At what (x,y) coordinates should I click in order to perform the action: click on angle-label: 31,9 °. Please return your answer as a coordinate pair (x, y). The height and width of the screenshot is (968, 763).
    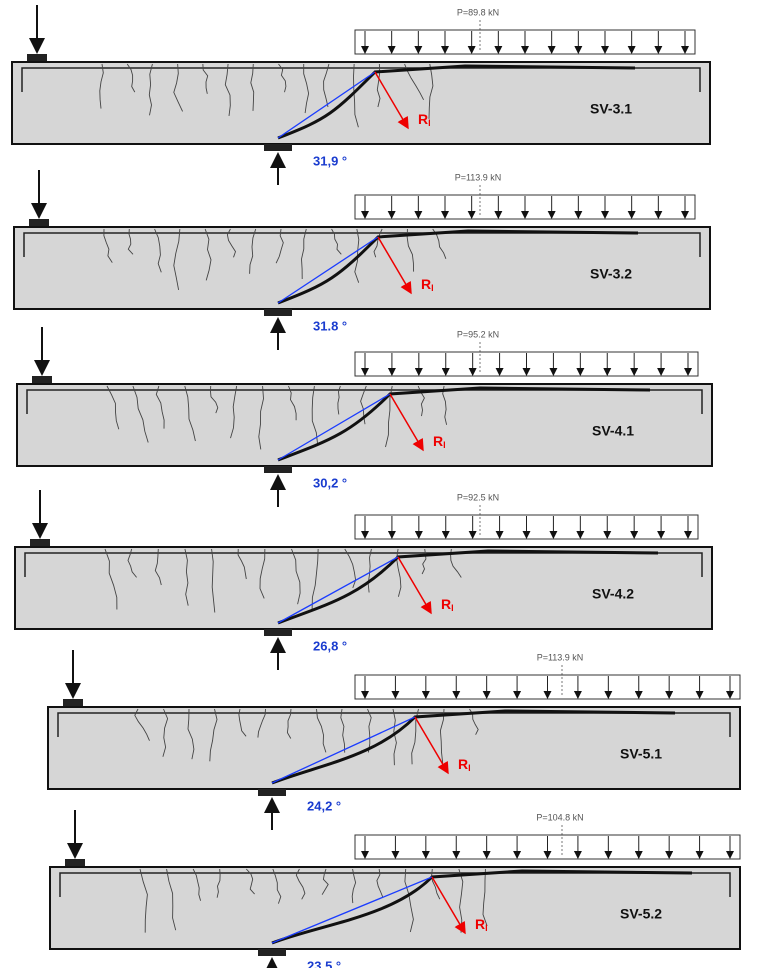
    Looking at the image, I should click on (330, 160).